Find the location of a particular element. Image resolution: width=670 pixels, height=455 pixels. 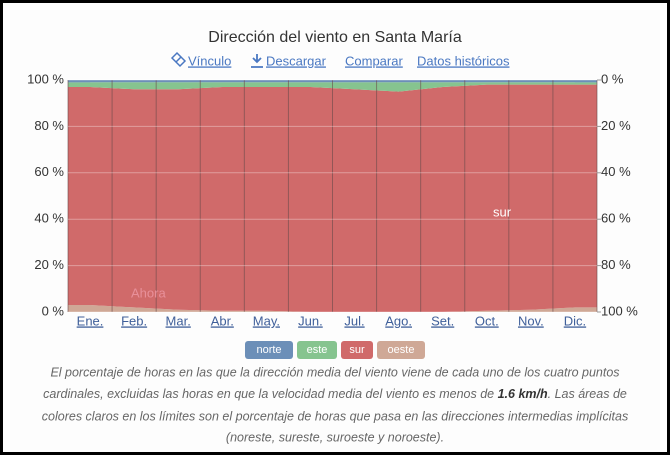

legend-item: oeste is located at coordinates (401, 350).